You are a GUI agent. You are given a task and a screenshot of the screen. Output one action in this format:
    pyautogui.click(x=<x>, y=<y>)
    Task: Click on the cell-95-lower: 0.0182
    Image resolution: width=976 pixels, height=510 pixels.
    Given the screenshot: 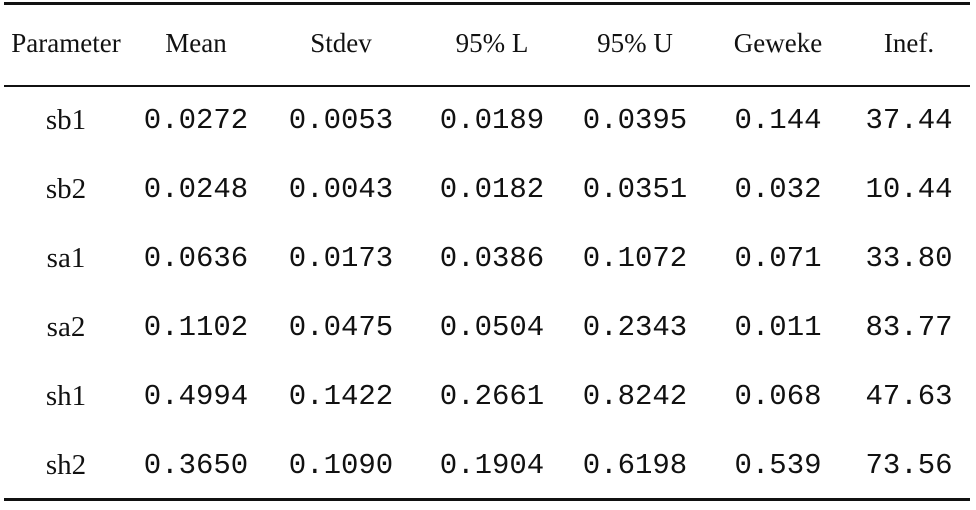 What is the action you would take?
    pyautogui.click(x=492, y=189)
    